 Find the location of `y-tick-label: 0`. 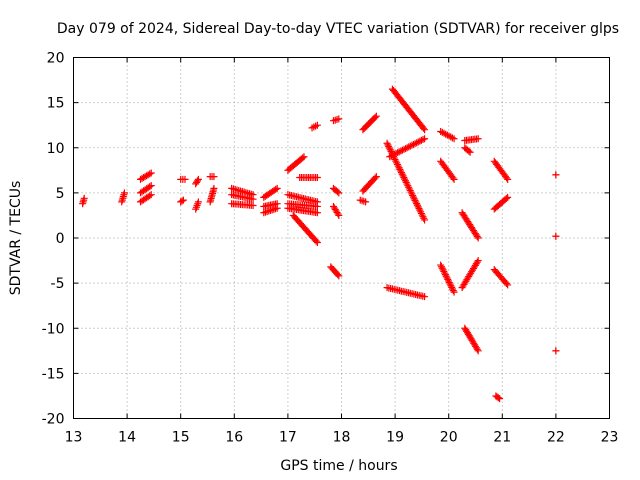

y-tick-label: 0 is located at coordinates (60, 239).